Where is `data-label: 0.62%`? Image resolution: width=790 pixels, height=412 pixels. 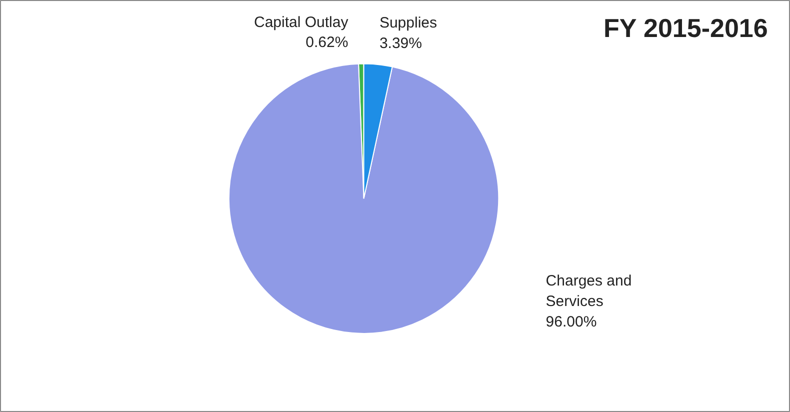
data-label: 0.62% is located at coordinates (327, 43).